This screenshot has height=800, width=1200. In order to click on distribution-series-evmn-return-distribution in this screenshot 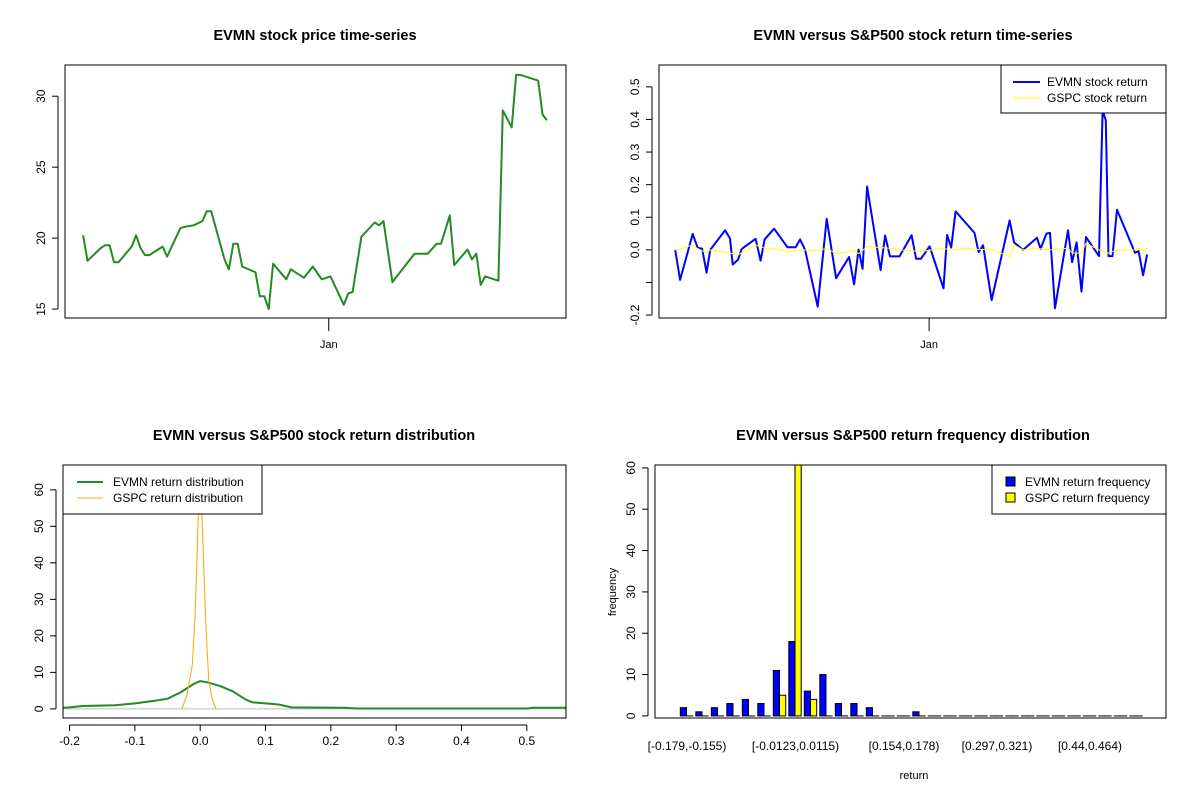, I will do `click(314, 695)`.